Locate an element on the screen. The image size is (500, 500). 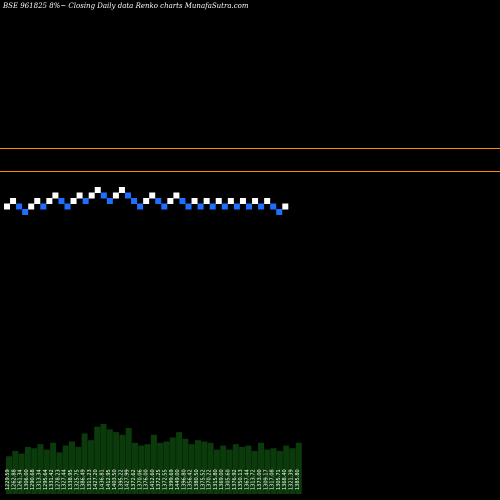
volume-label: 1229.59 is located at coordinates (8, 479).